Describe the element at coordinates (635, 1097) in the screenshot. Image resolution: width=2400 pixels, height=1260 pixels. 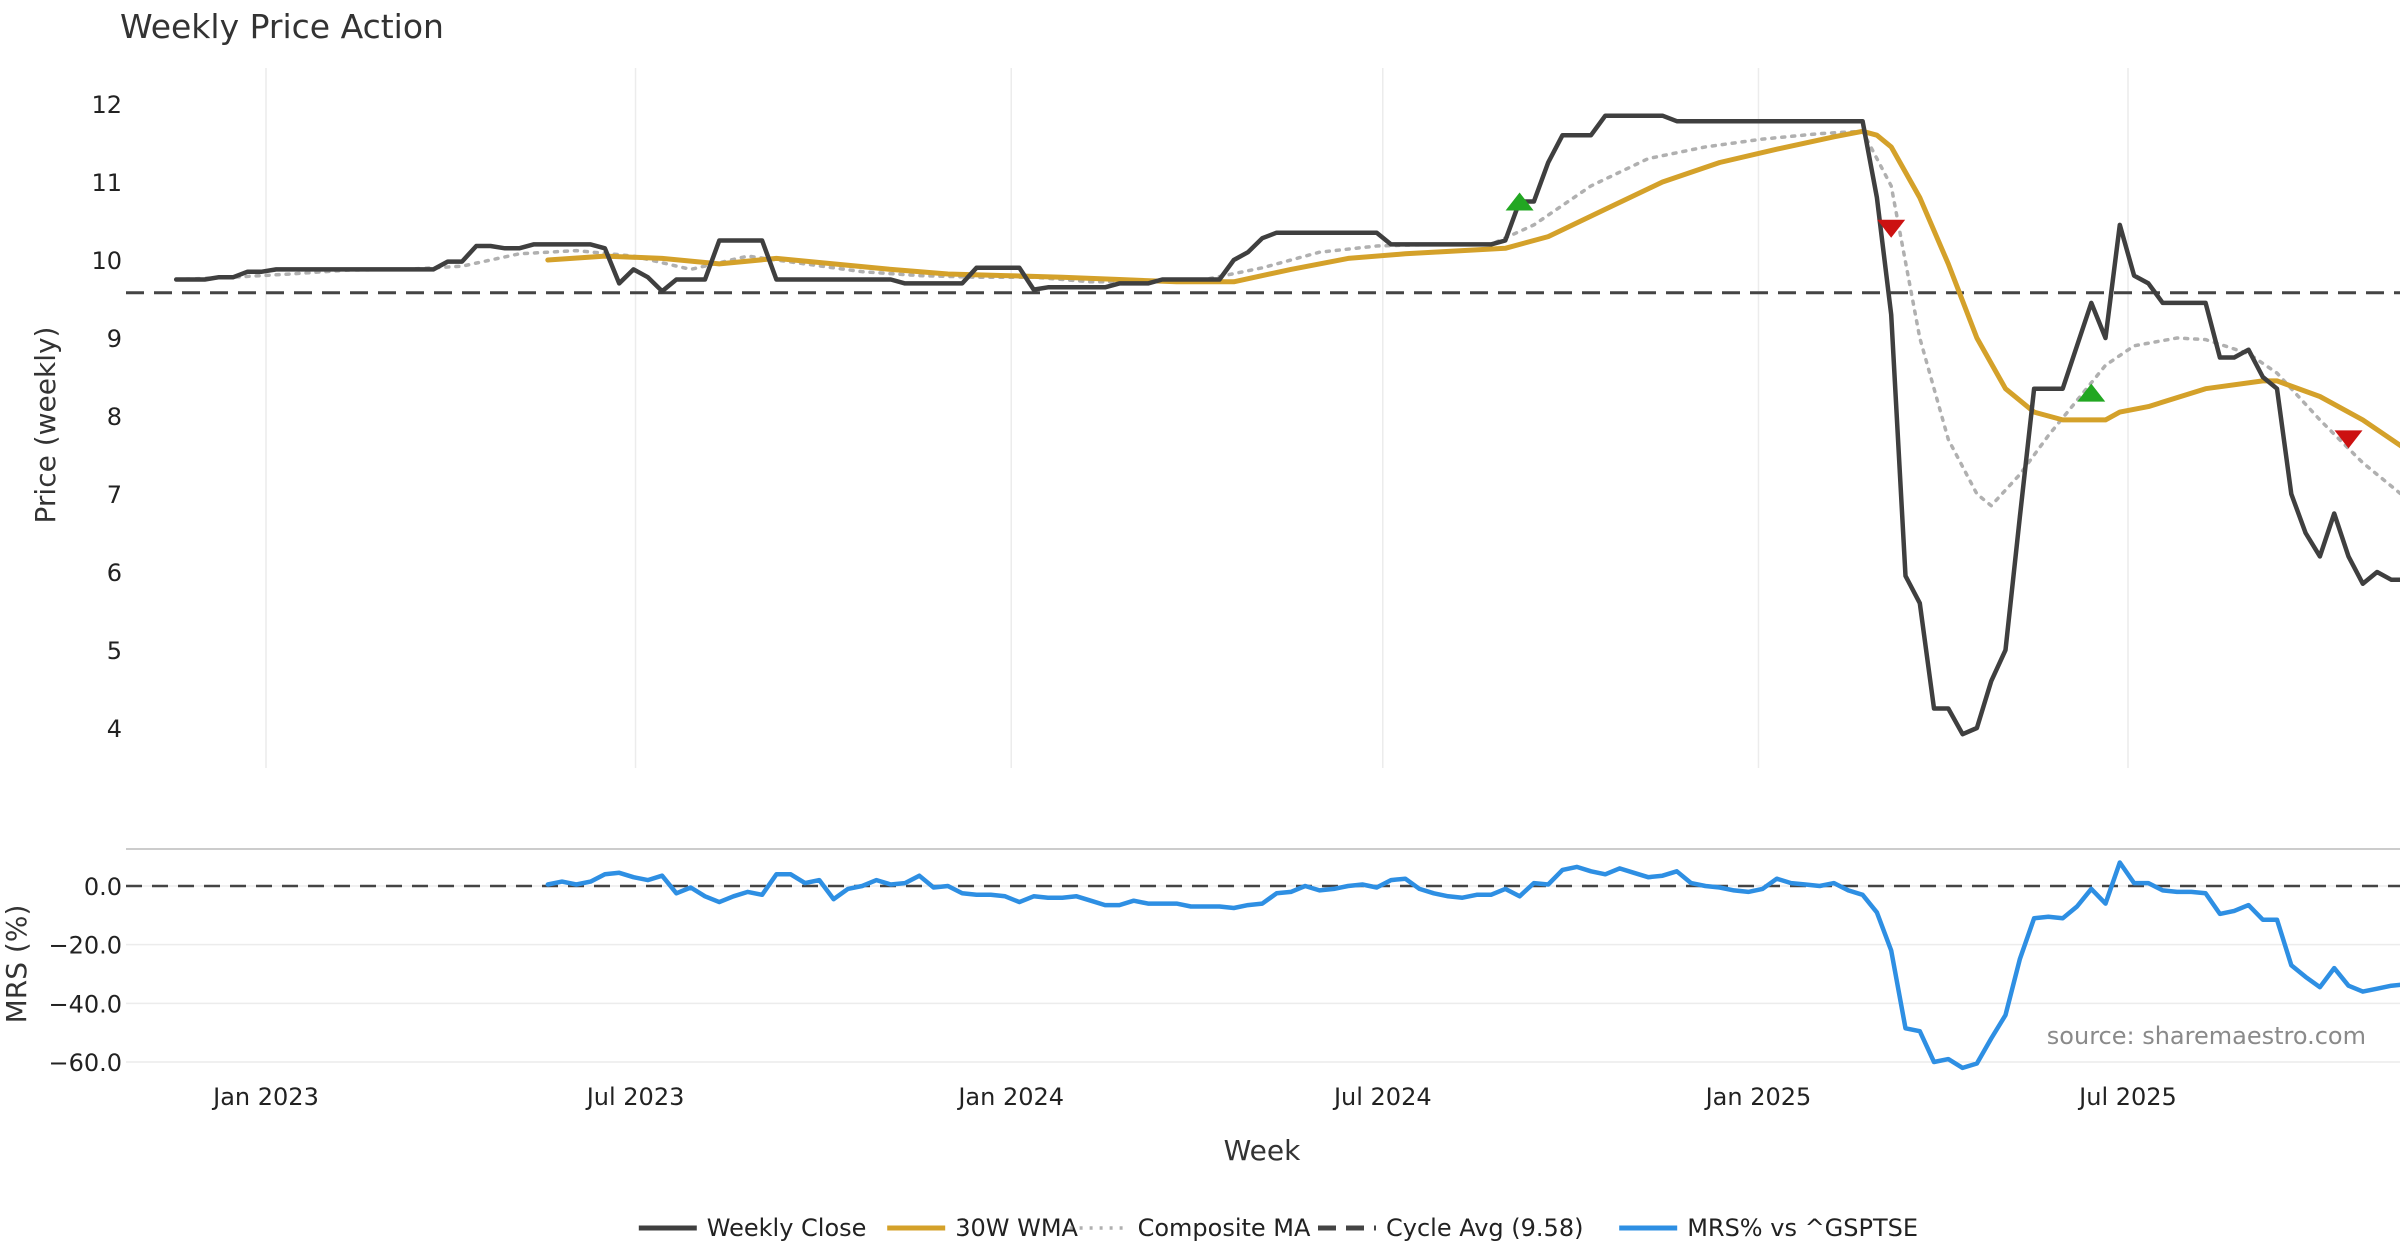
I see `x-tick-jul-2023: Jul 2023` at that location.